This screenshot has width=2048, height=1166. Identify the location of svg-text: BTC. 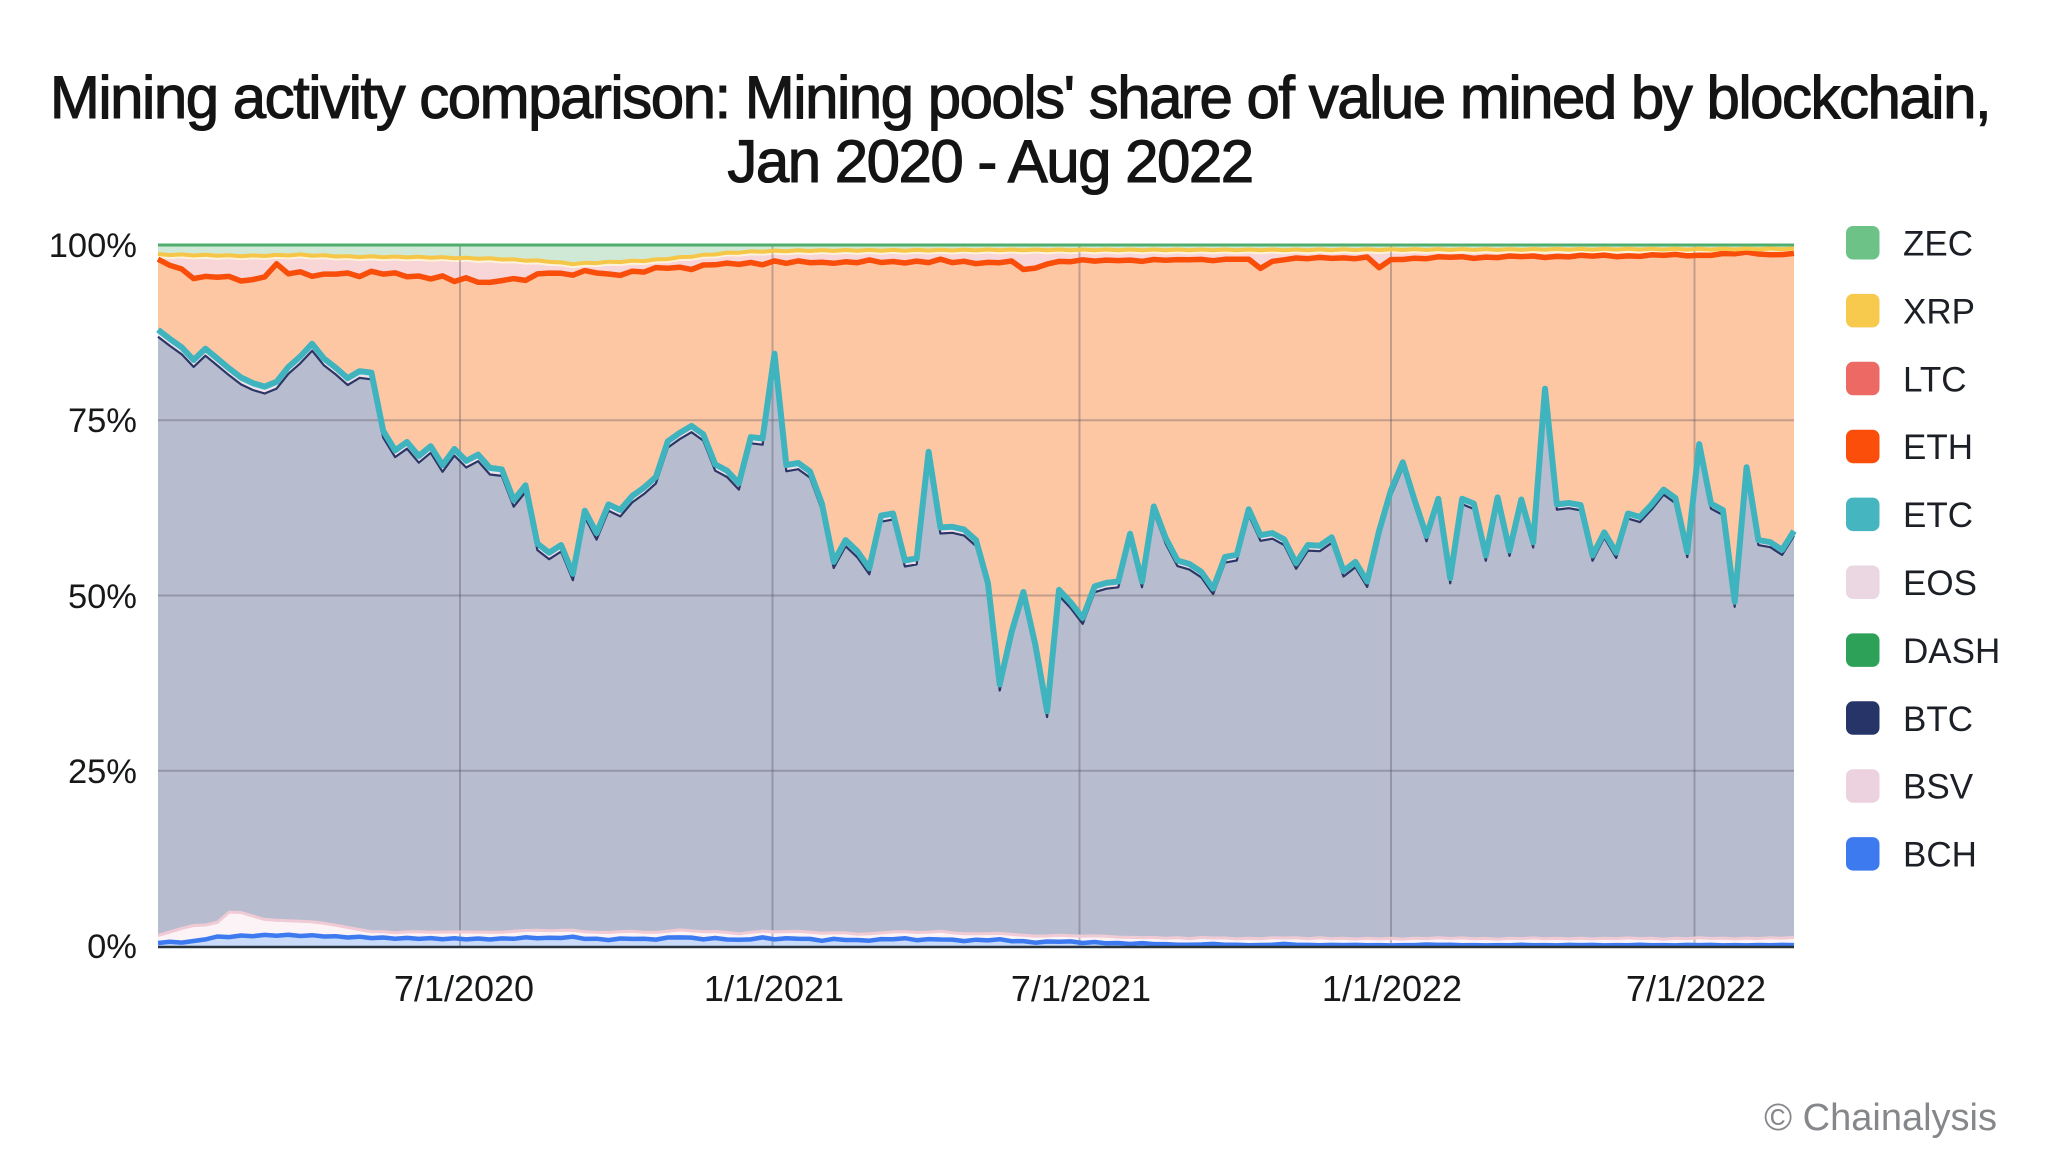
(1938, 719).